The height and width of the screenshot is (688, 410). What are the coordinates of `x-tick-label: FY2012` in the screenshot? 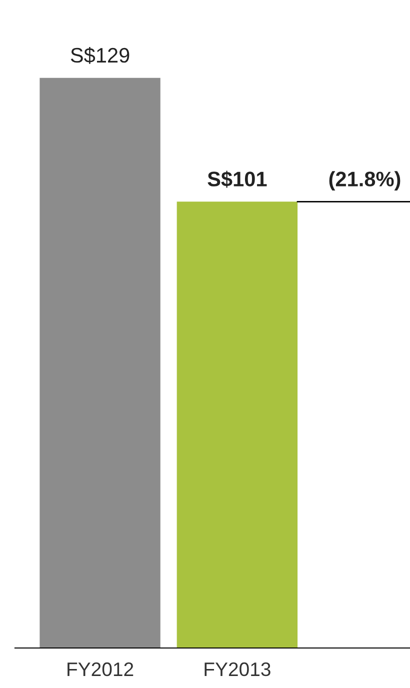 It's located at (101, 669).